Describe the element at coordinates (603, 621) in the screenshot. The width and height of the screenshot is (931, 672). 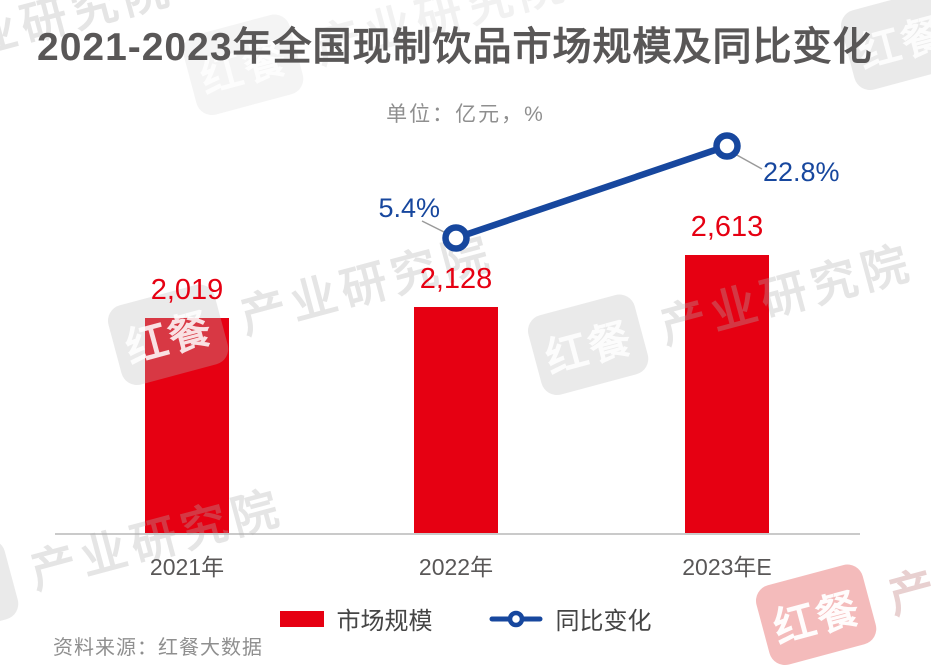
I see `legend-label-yoy-change: 同比变化` at that location.